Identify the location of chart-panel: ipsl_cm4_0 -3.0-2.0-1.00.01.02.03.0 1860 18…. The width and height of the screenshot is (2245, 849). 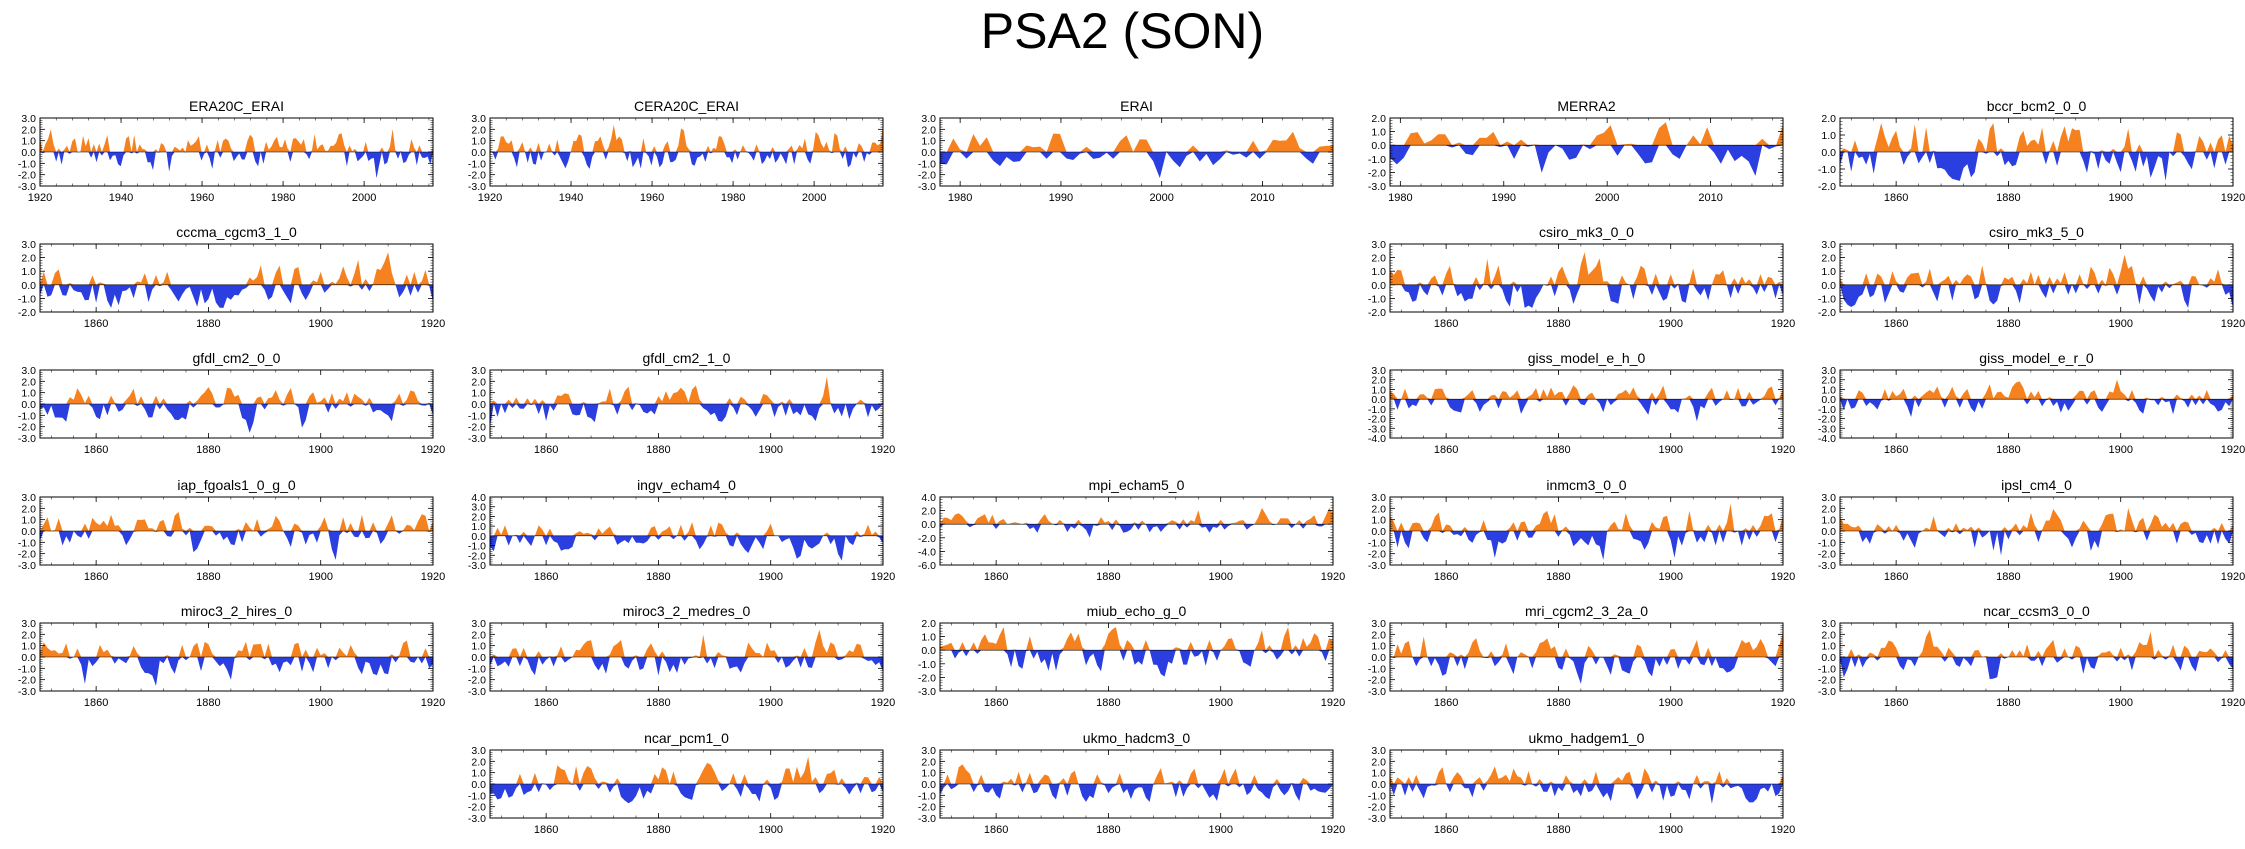
(2031, 530).